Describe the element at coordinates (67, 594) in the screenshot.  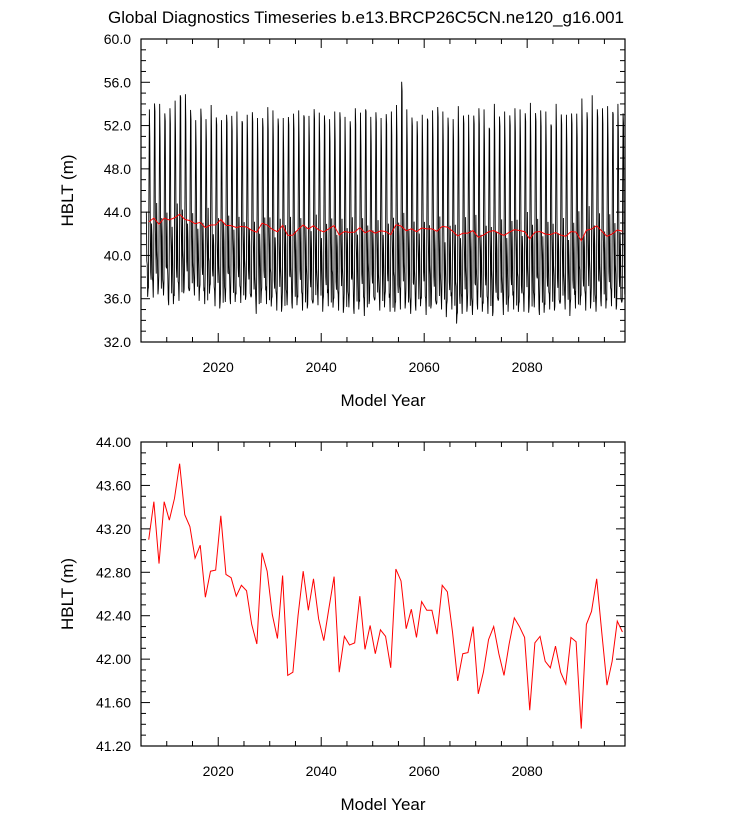
I see `y-axis-label-bottom: HBLT (m)` at that location.